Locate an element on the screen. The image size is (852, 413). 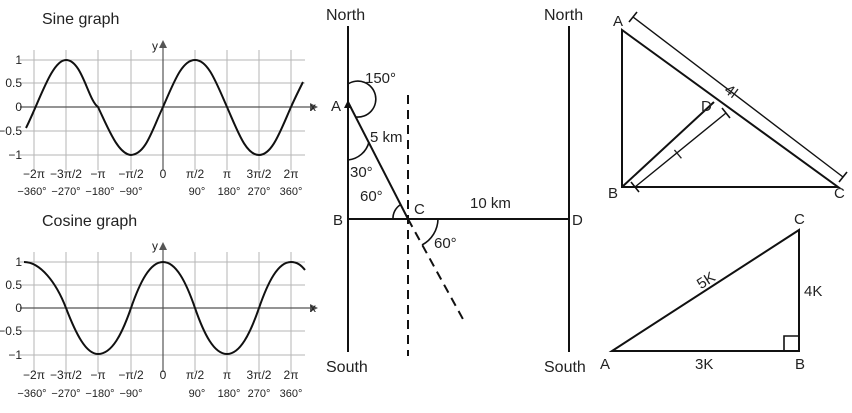
cosine-x-tick: 3π/2 is located at coordinates (259, 375).